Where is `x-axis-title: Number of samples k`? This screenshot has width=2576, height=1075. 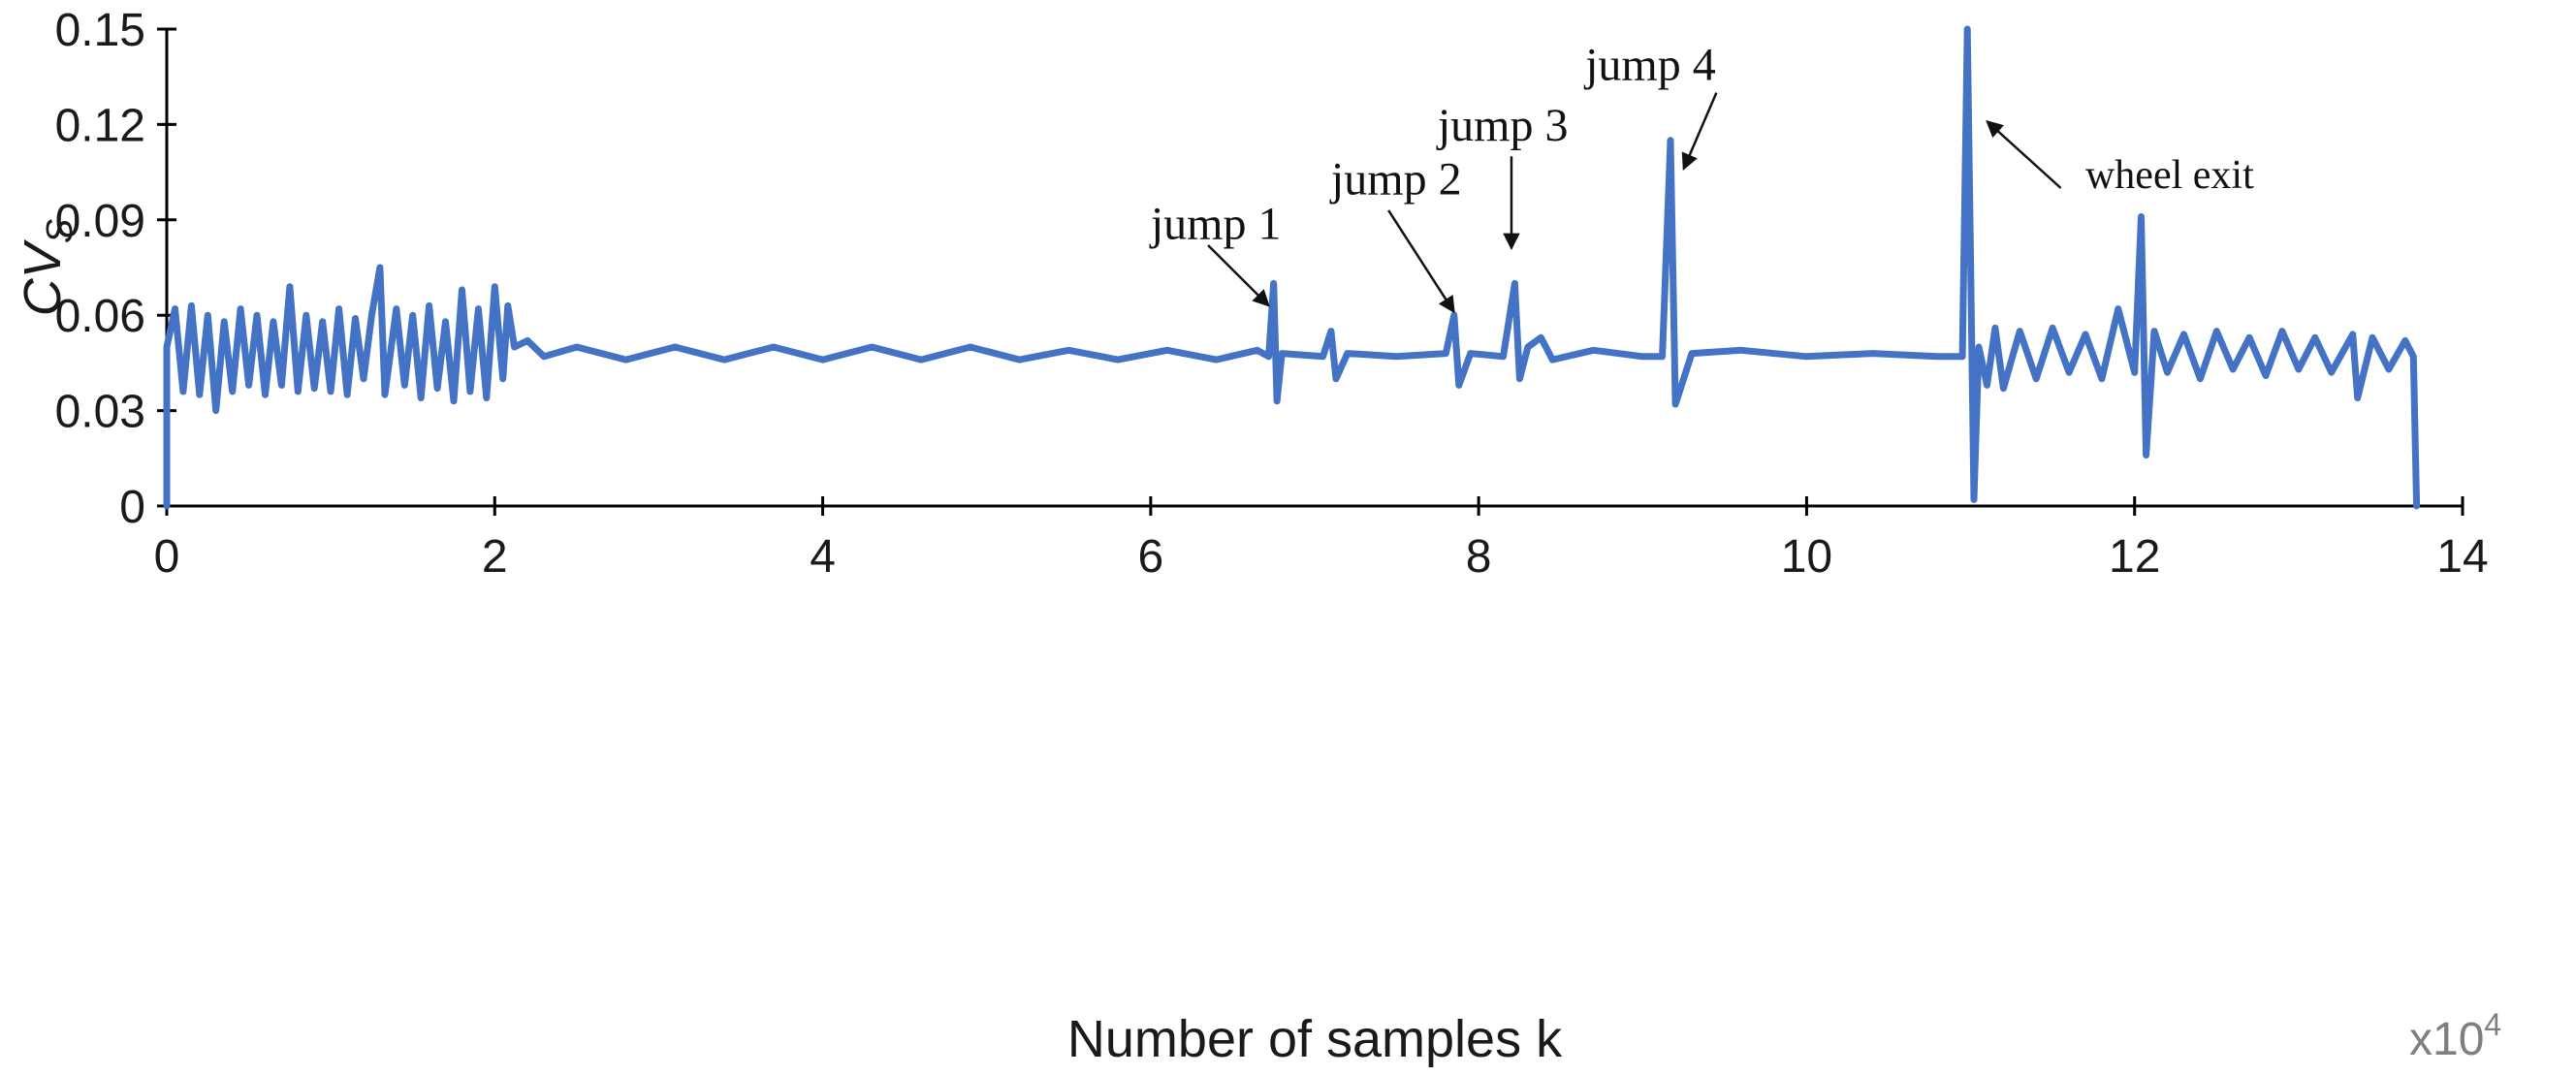
x-axis-title: Number of samples k is located at coordinates (1315, 1039).